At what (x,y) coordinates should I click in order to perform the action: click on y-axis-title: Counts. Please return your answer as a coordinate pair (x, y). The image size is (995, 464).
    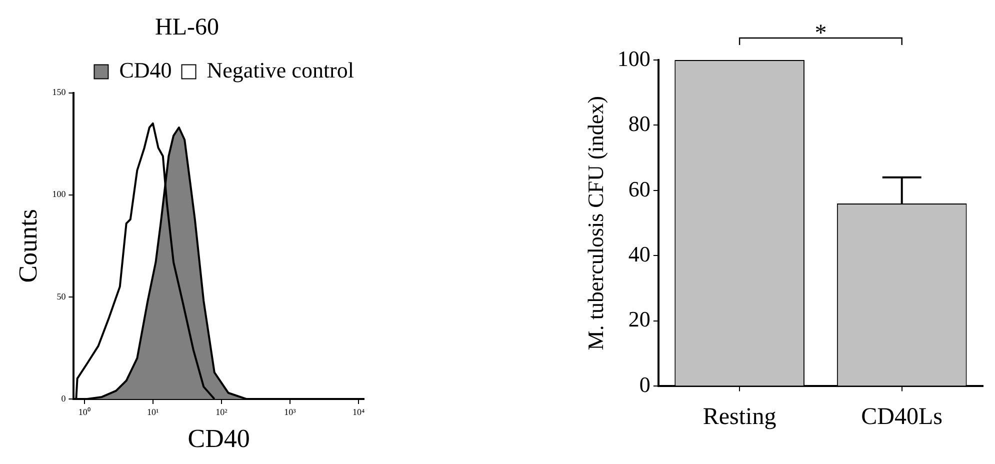
    Looking at the image, I should click on (27, 246).